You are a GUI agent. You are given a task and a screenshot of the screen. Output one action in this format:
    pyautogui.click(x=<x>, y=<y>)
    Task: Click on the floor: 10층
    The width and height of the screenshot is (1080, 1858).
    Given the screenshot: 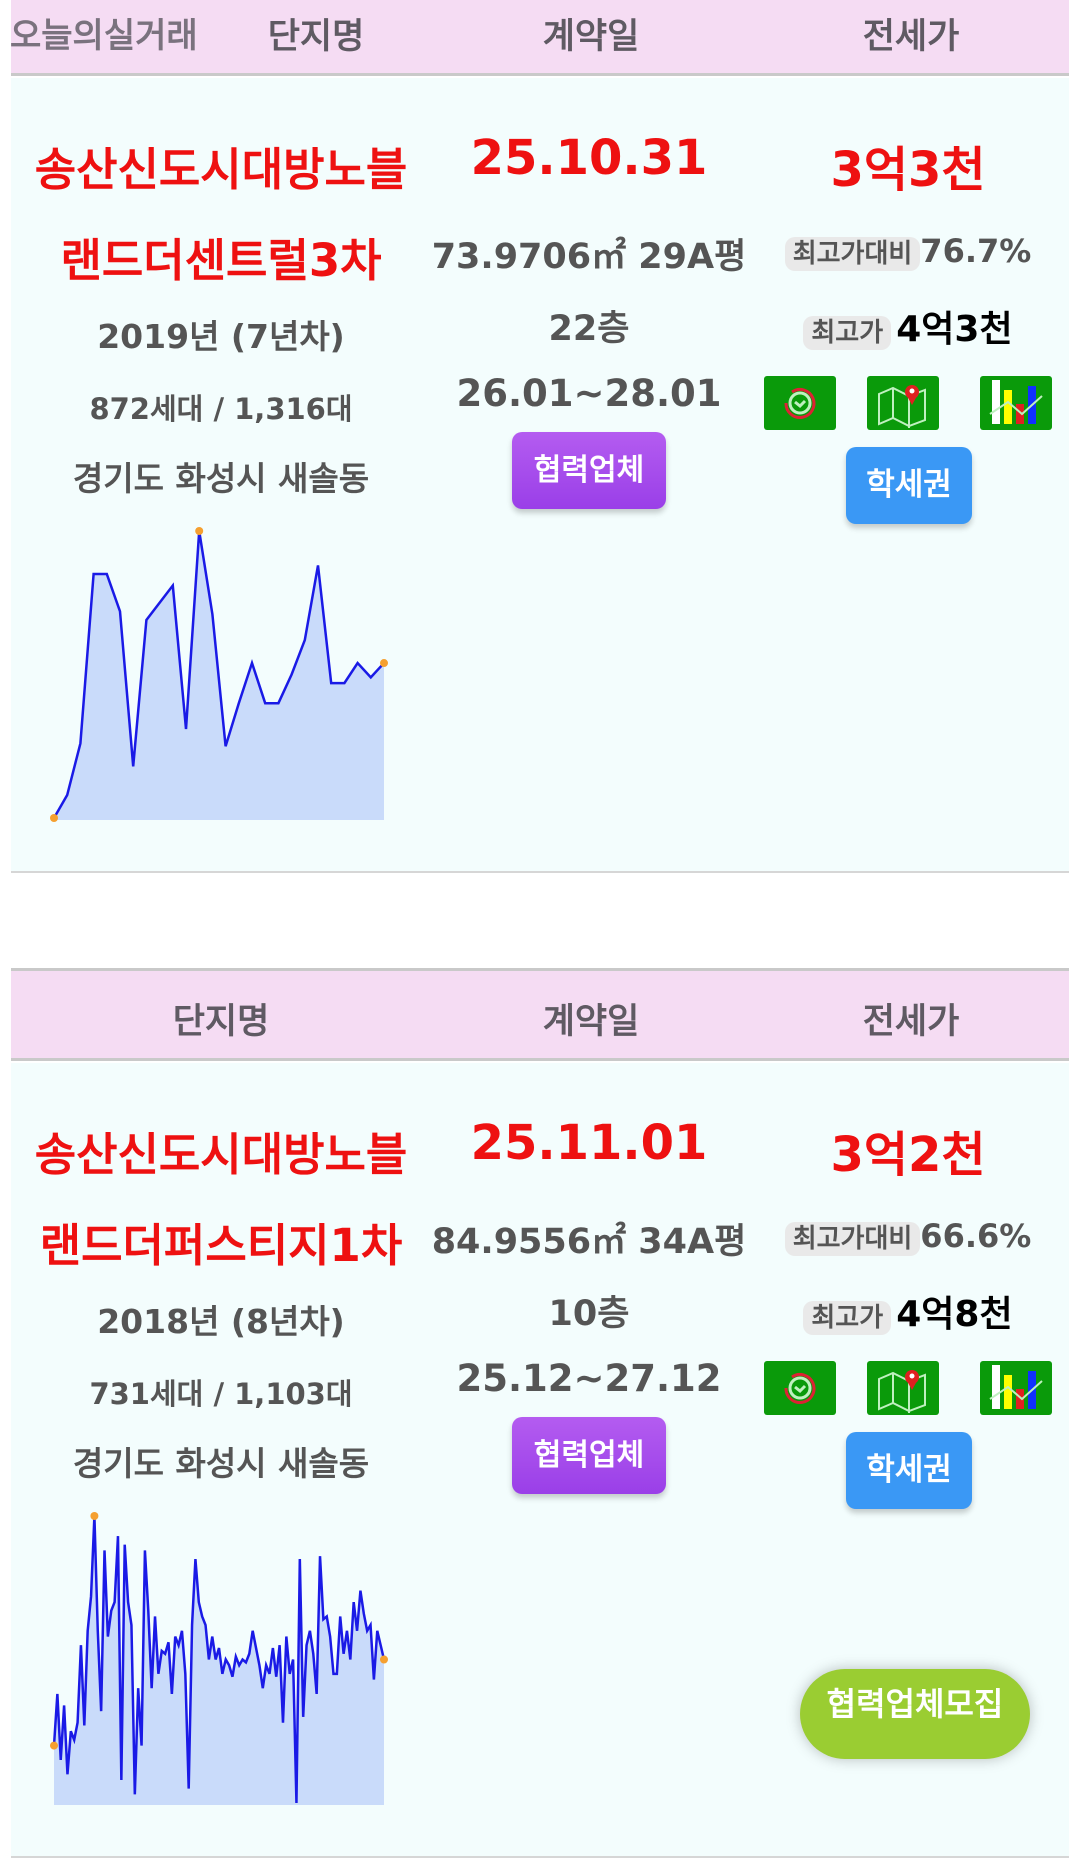 What is the action you would take?
    pyautogui.click(x=589, y=1314)
    